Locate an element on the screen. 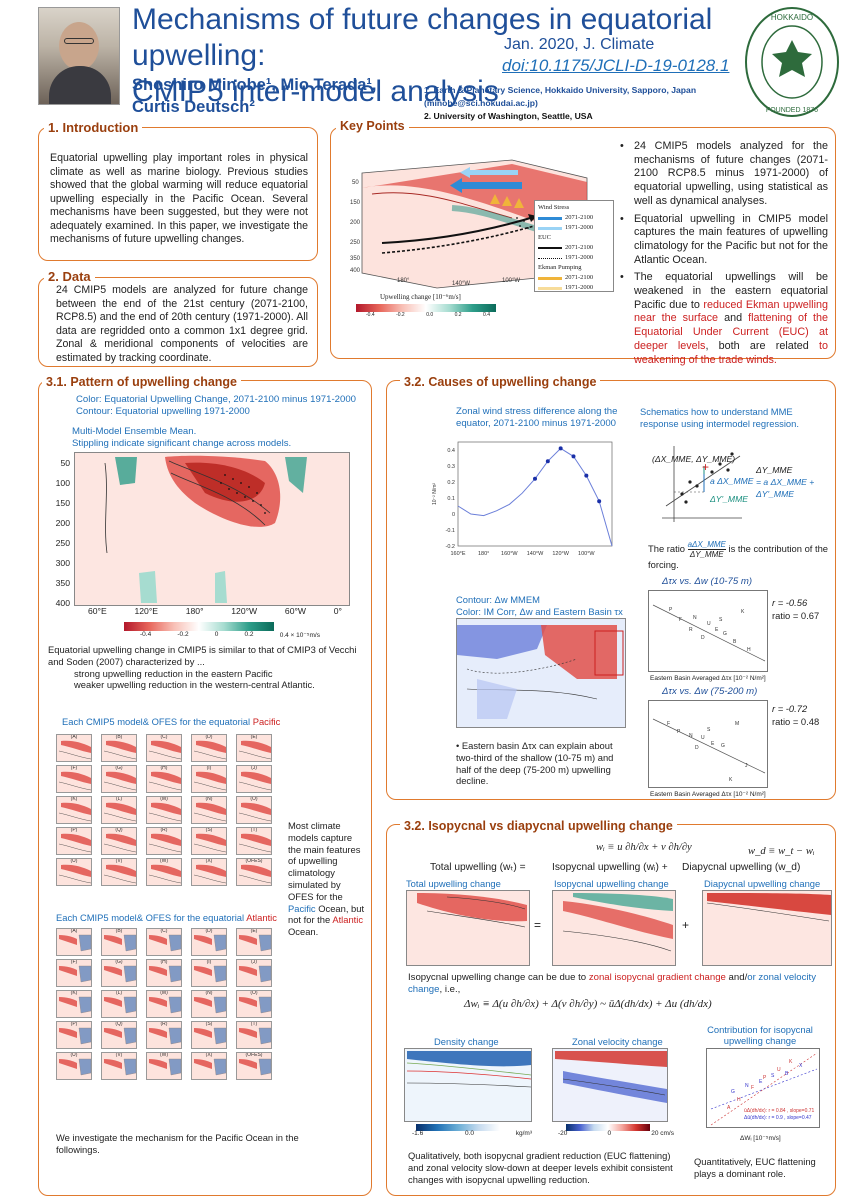  pattern-heading: 3.1. Pattern of upwelling change is located at coordinates (142, 382).